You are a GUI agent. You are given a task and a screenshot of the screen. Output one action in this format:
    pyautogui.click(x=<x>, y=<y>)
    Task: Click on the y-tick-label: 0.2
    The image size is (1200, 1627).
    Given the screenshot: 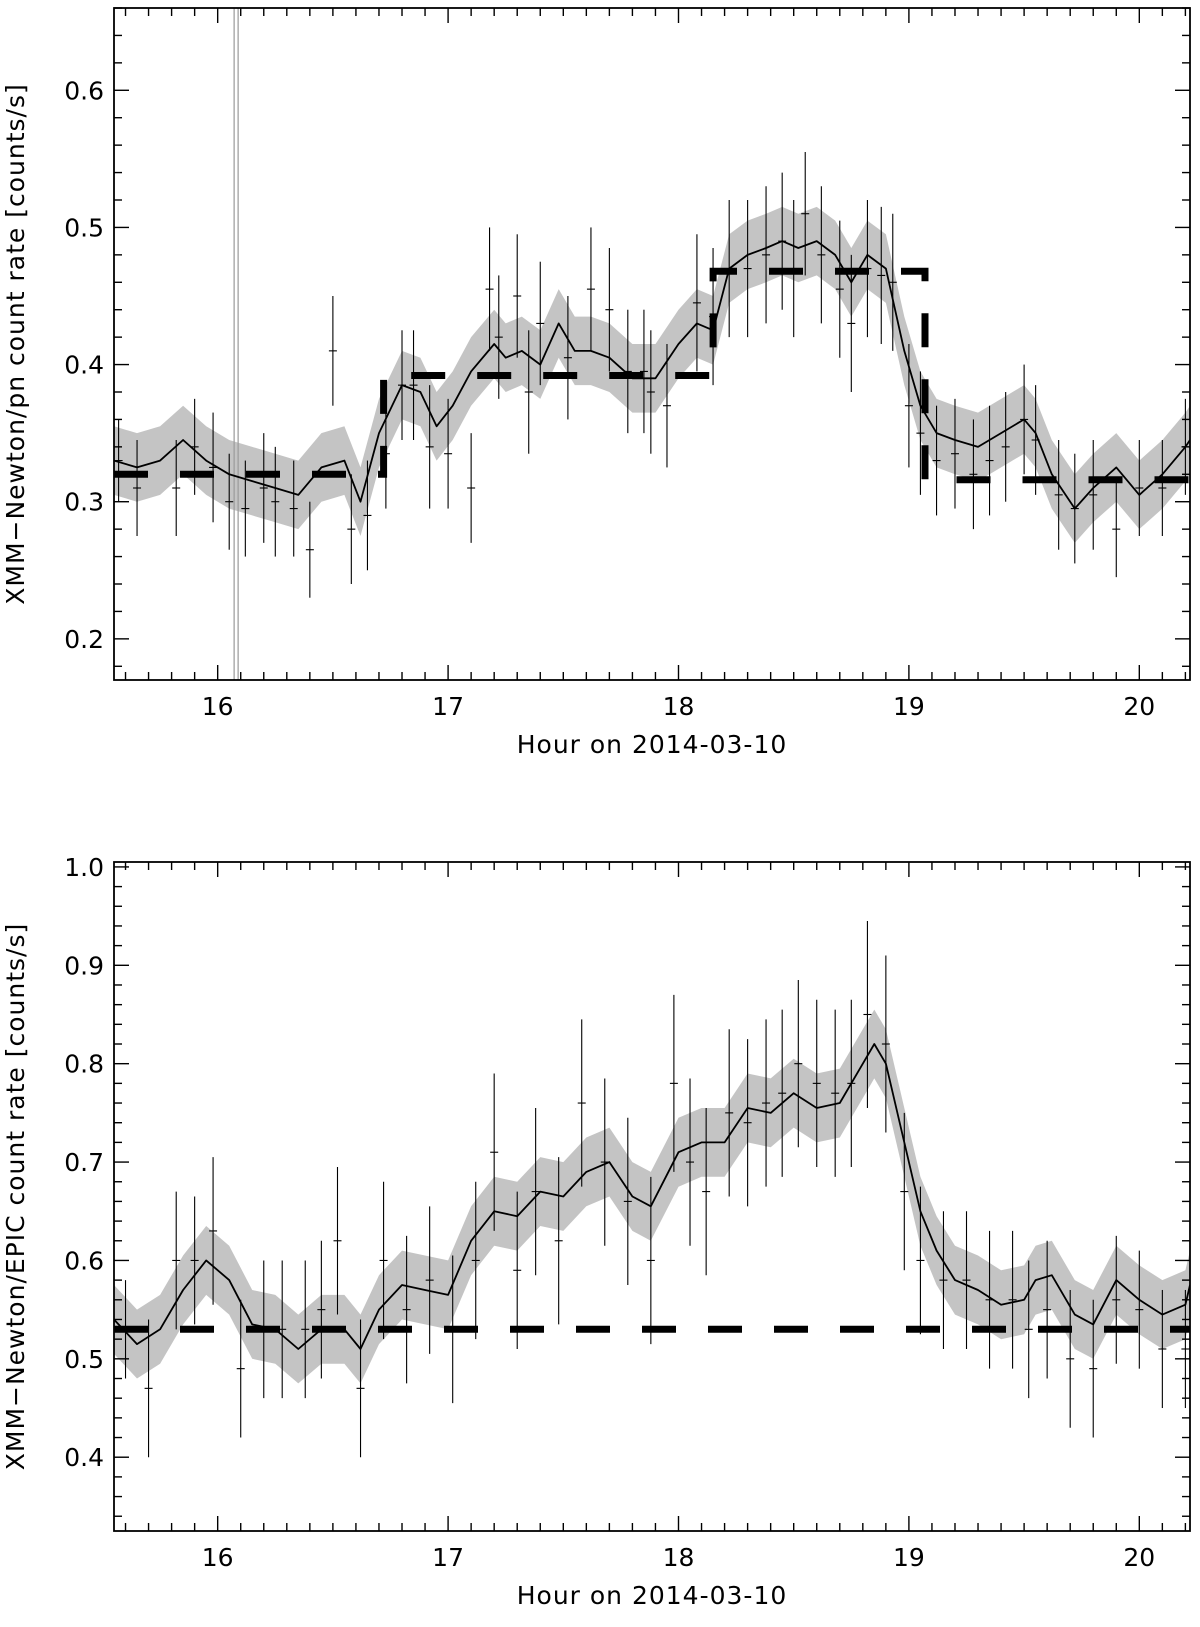 What is the action you would take?
    pyautogui.click(x=84, y=639)
    